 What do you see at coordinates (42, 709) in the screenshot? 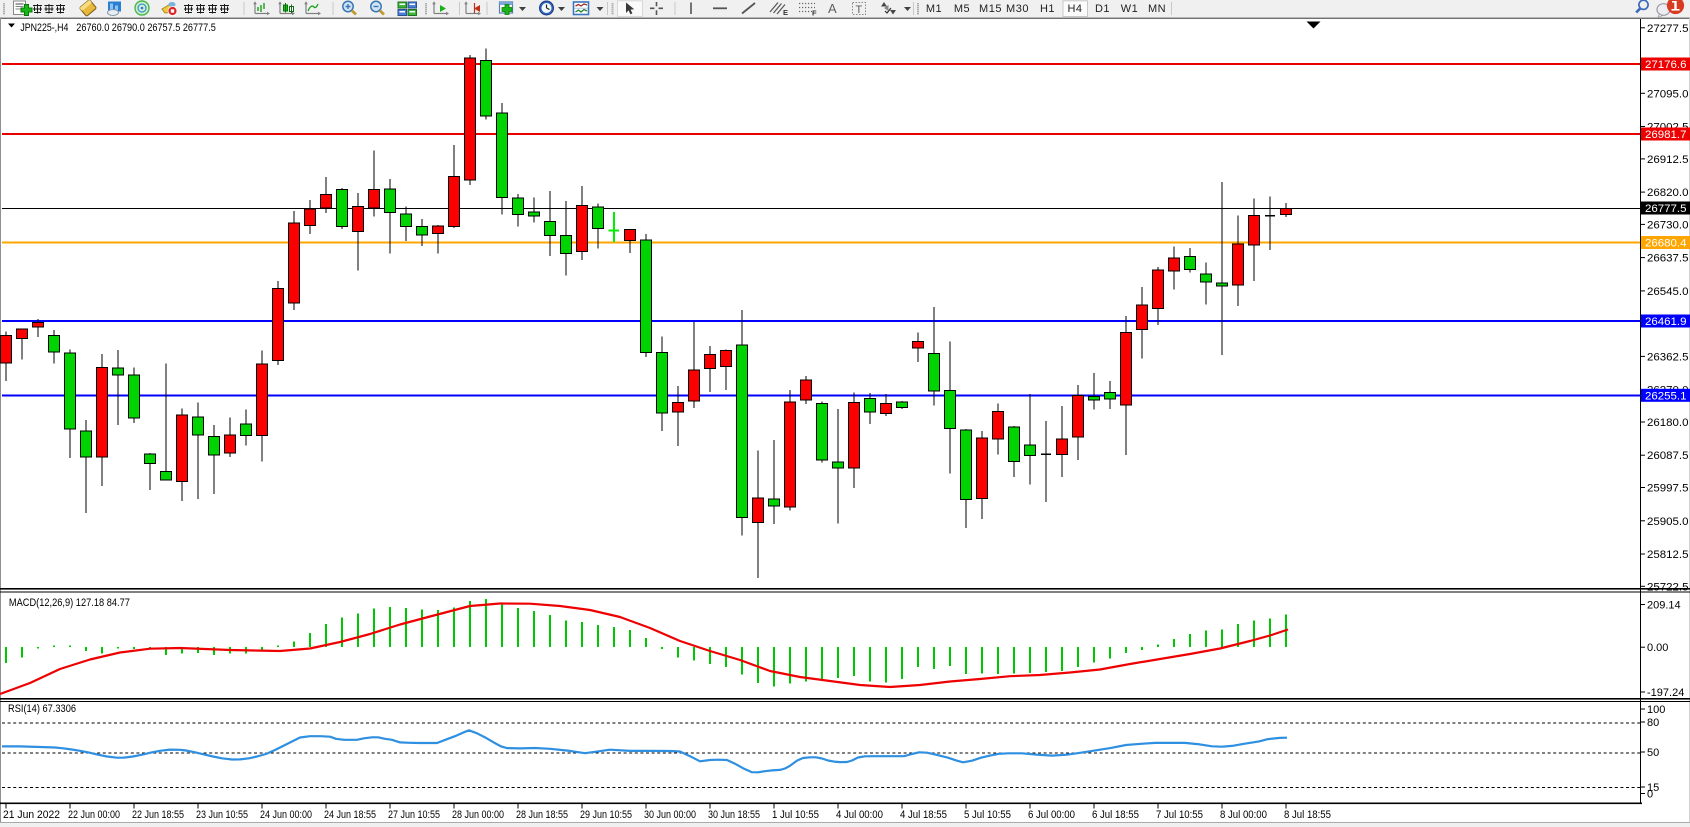
I see `svg-text: RSI(14) 67.3306` at bounding box center [42, 709].